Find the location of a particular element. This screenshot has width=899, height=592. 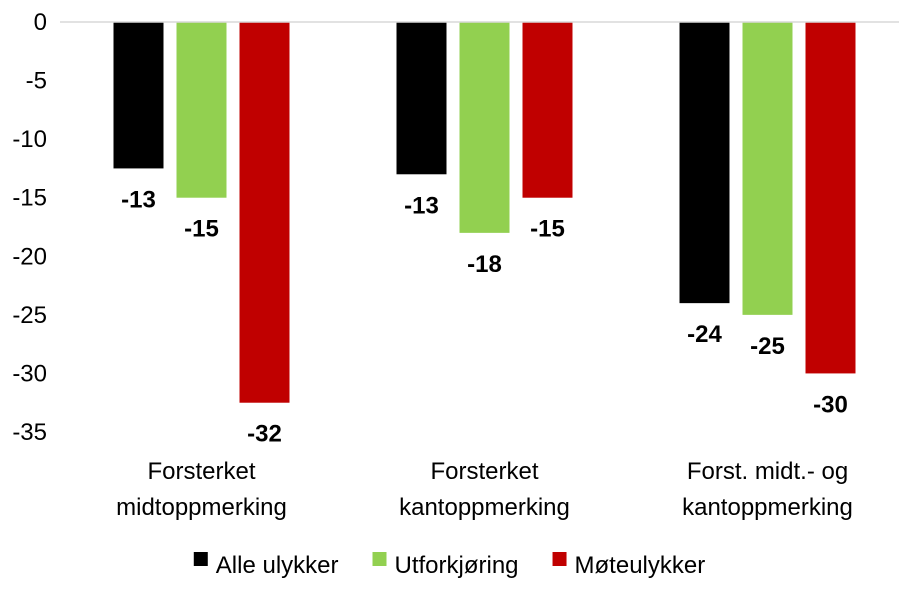

legend-label: Alle ulykker is located at coordinates (277, 565).